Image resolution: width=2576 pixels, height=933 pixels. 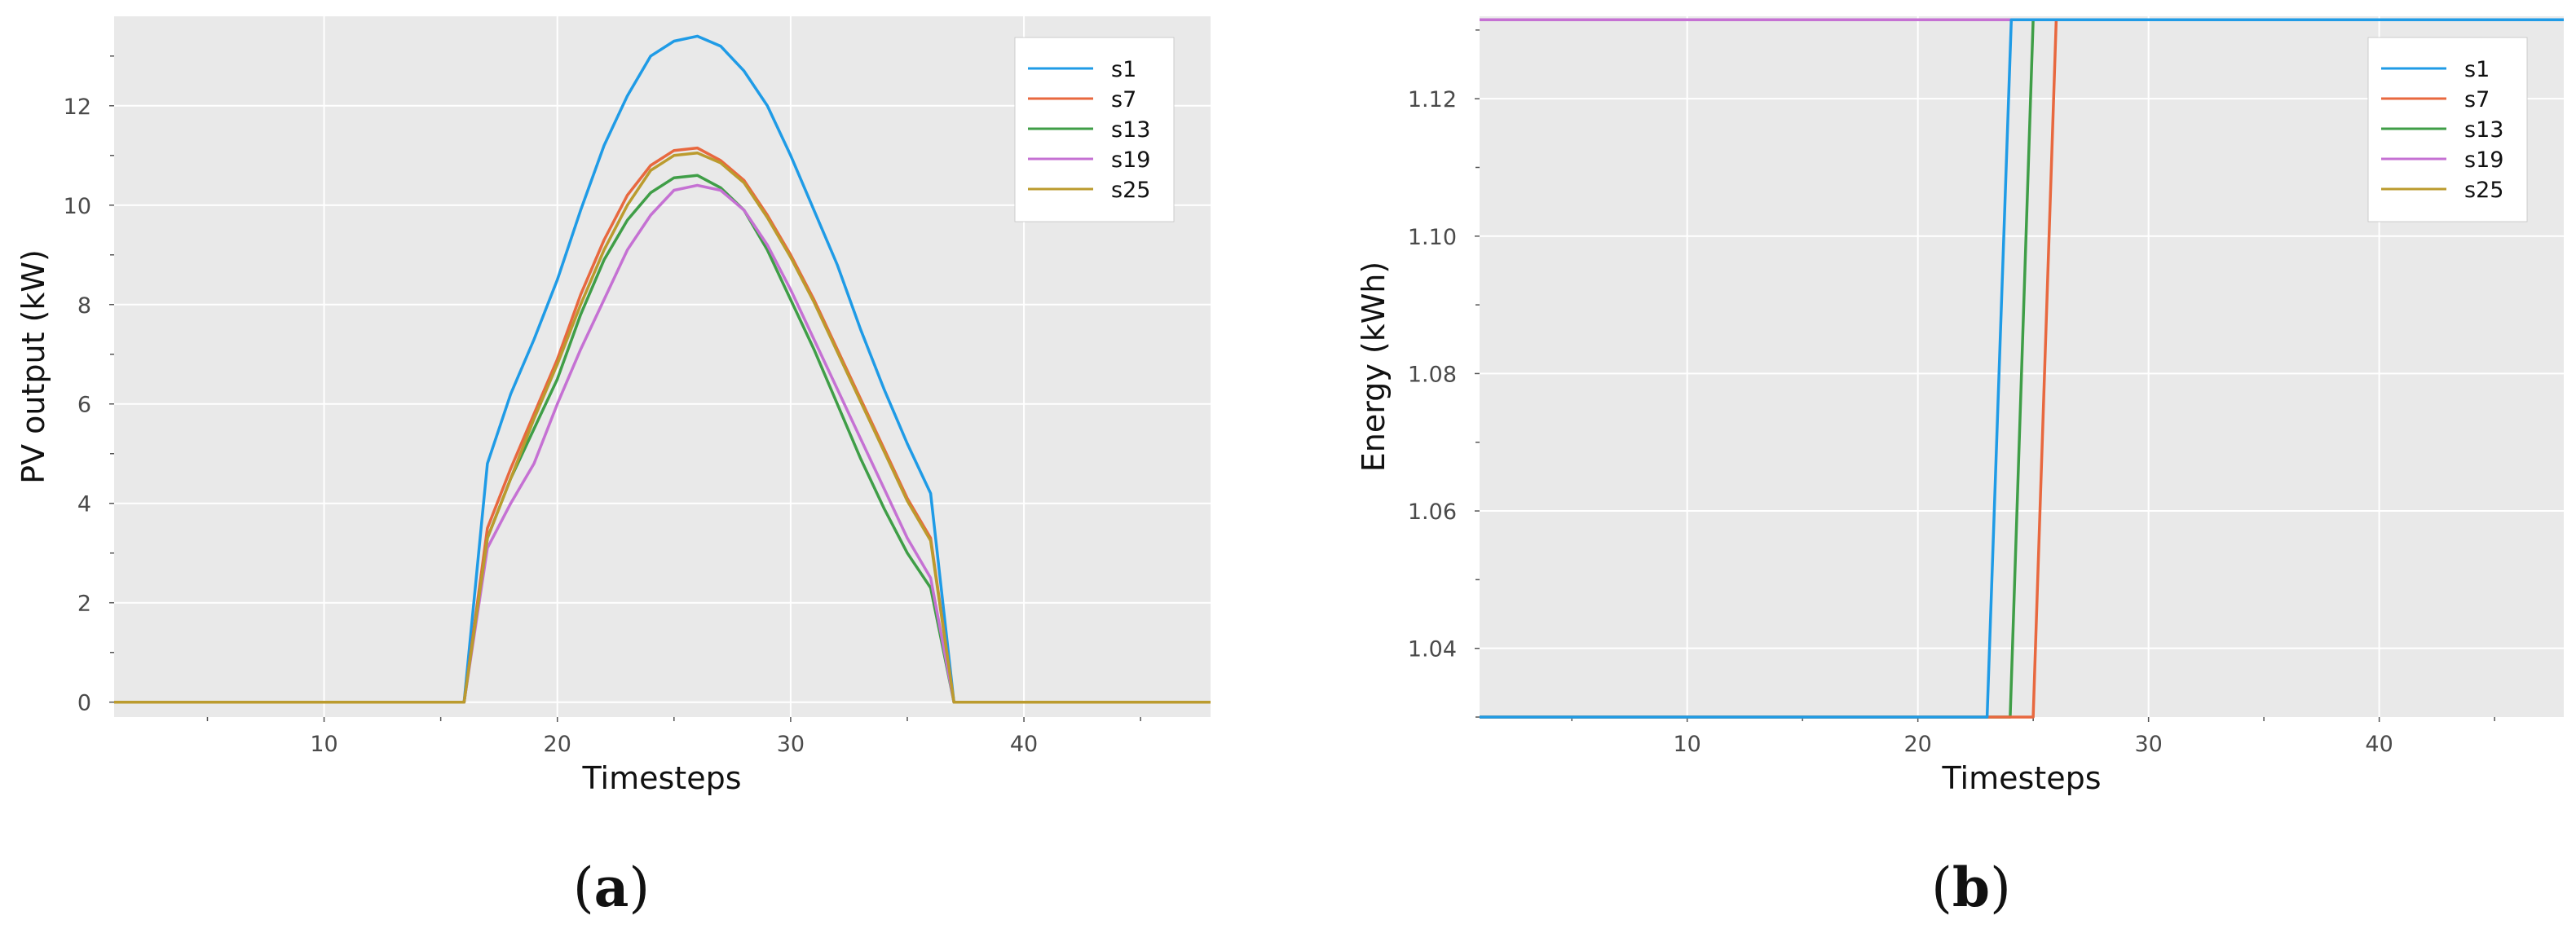 What do you see at coordinates (1432, 649) in the screenshot?
I see `y-tick-label: 1.04` at bounding box center [1432, 649].